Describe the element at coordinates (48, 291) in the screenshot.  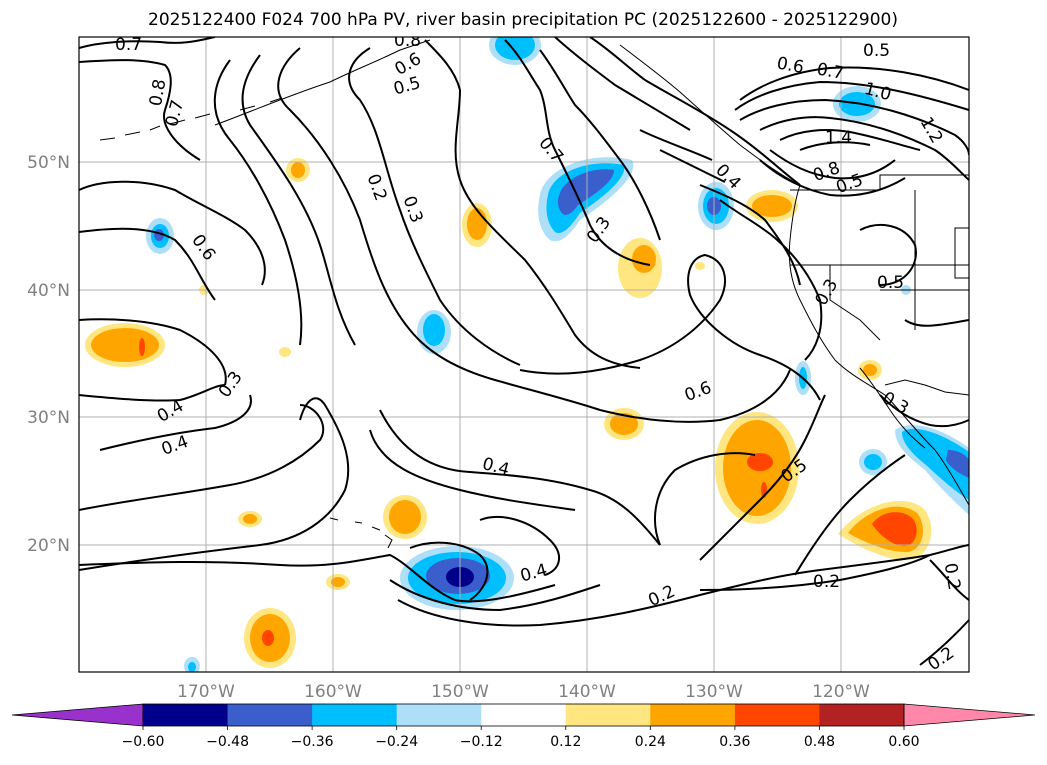
I see `lat-label: 40°N` at that location.